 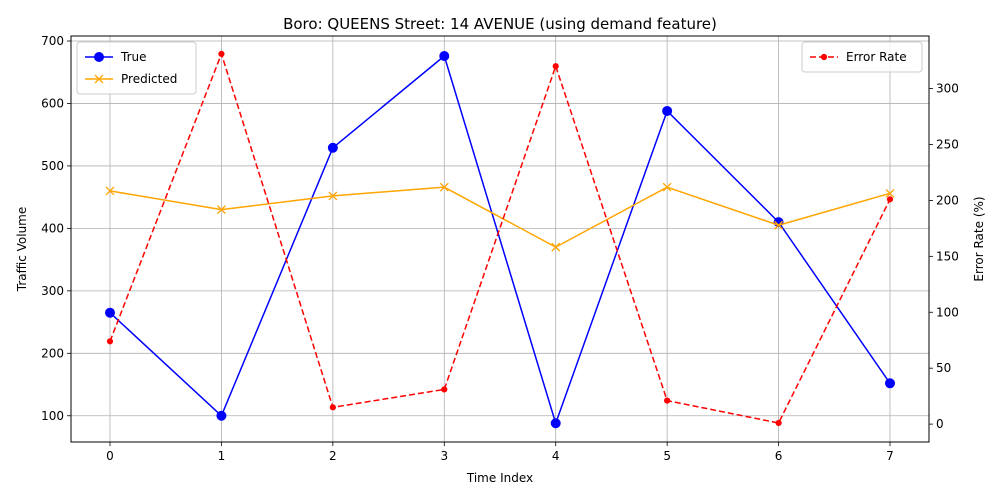 I want to click on y-tick-label: 500, so click(x=52, y=166).